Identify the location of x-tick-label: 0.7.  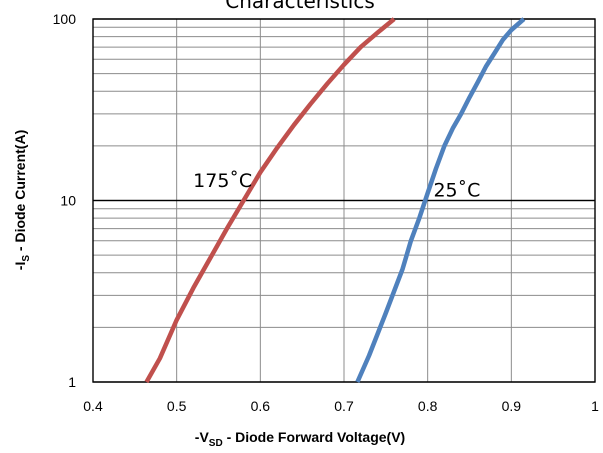
(344, 406).